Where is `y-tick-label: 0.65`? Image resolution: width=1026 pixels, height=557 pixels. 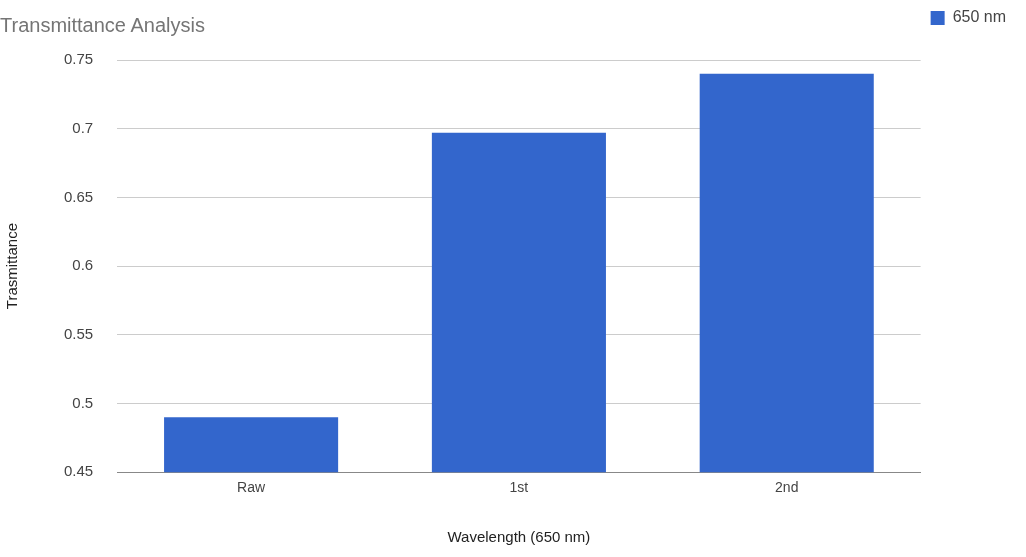 y-tick-label: 0.65 is located at coordinates (78, 196).